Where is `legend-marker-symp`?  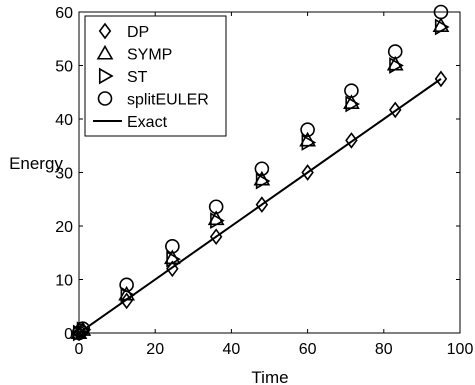 legend-marker-symp is located at coordinates (105, 52).